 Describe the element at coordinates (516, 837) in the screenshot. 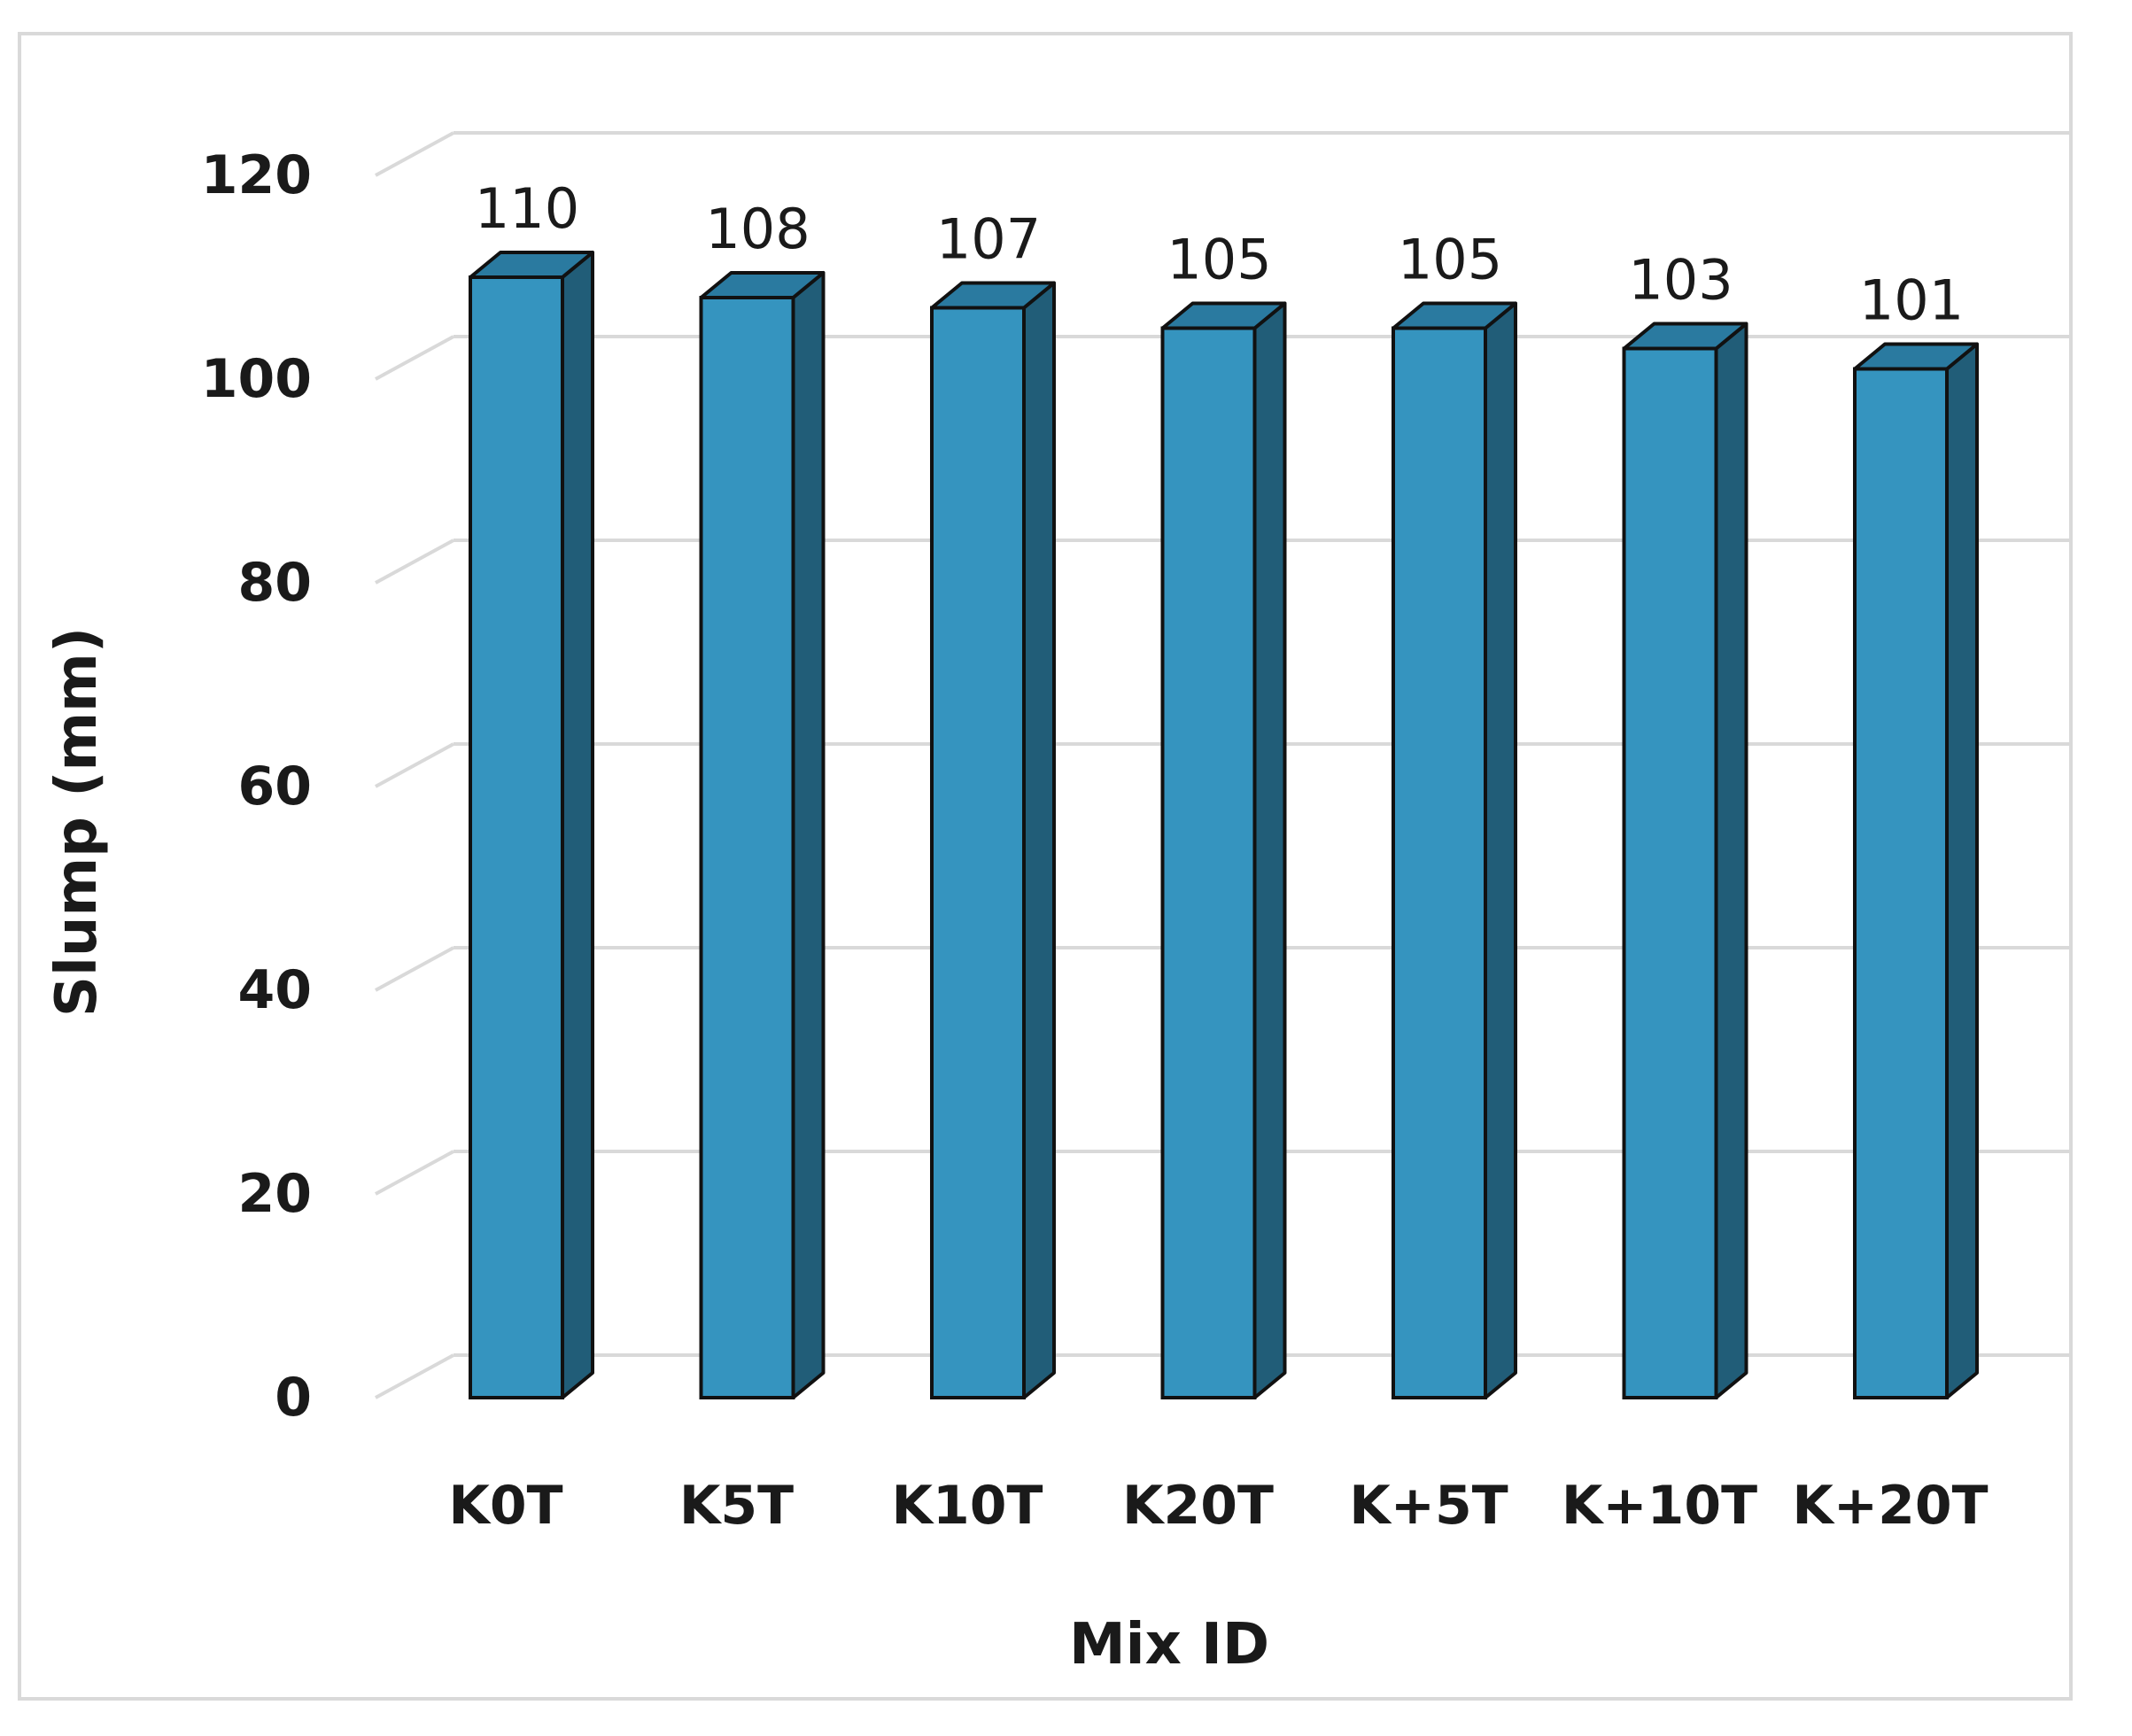

I see `bar-front-K0T` at that location.